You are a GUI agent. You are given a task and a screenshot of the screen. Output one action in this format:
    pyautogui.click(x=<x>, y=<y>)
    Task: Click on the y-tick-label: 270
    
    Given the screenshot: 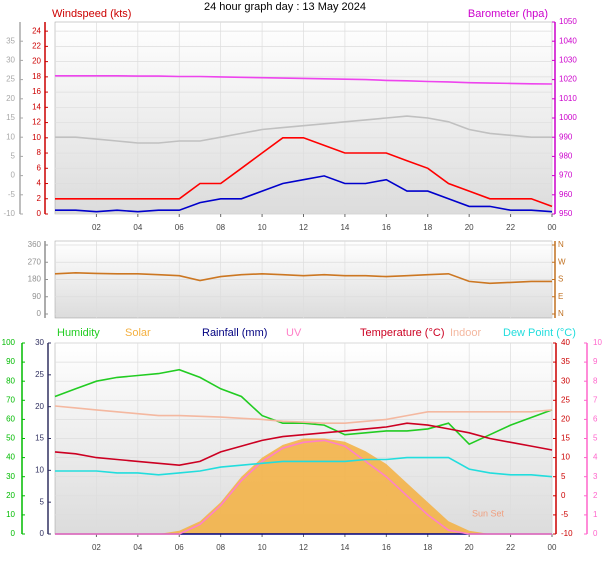 What is the action you would take?
    pyautogui.click(x=35, y=261)
    